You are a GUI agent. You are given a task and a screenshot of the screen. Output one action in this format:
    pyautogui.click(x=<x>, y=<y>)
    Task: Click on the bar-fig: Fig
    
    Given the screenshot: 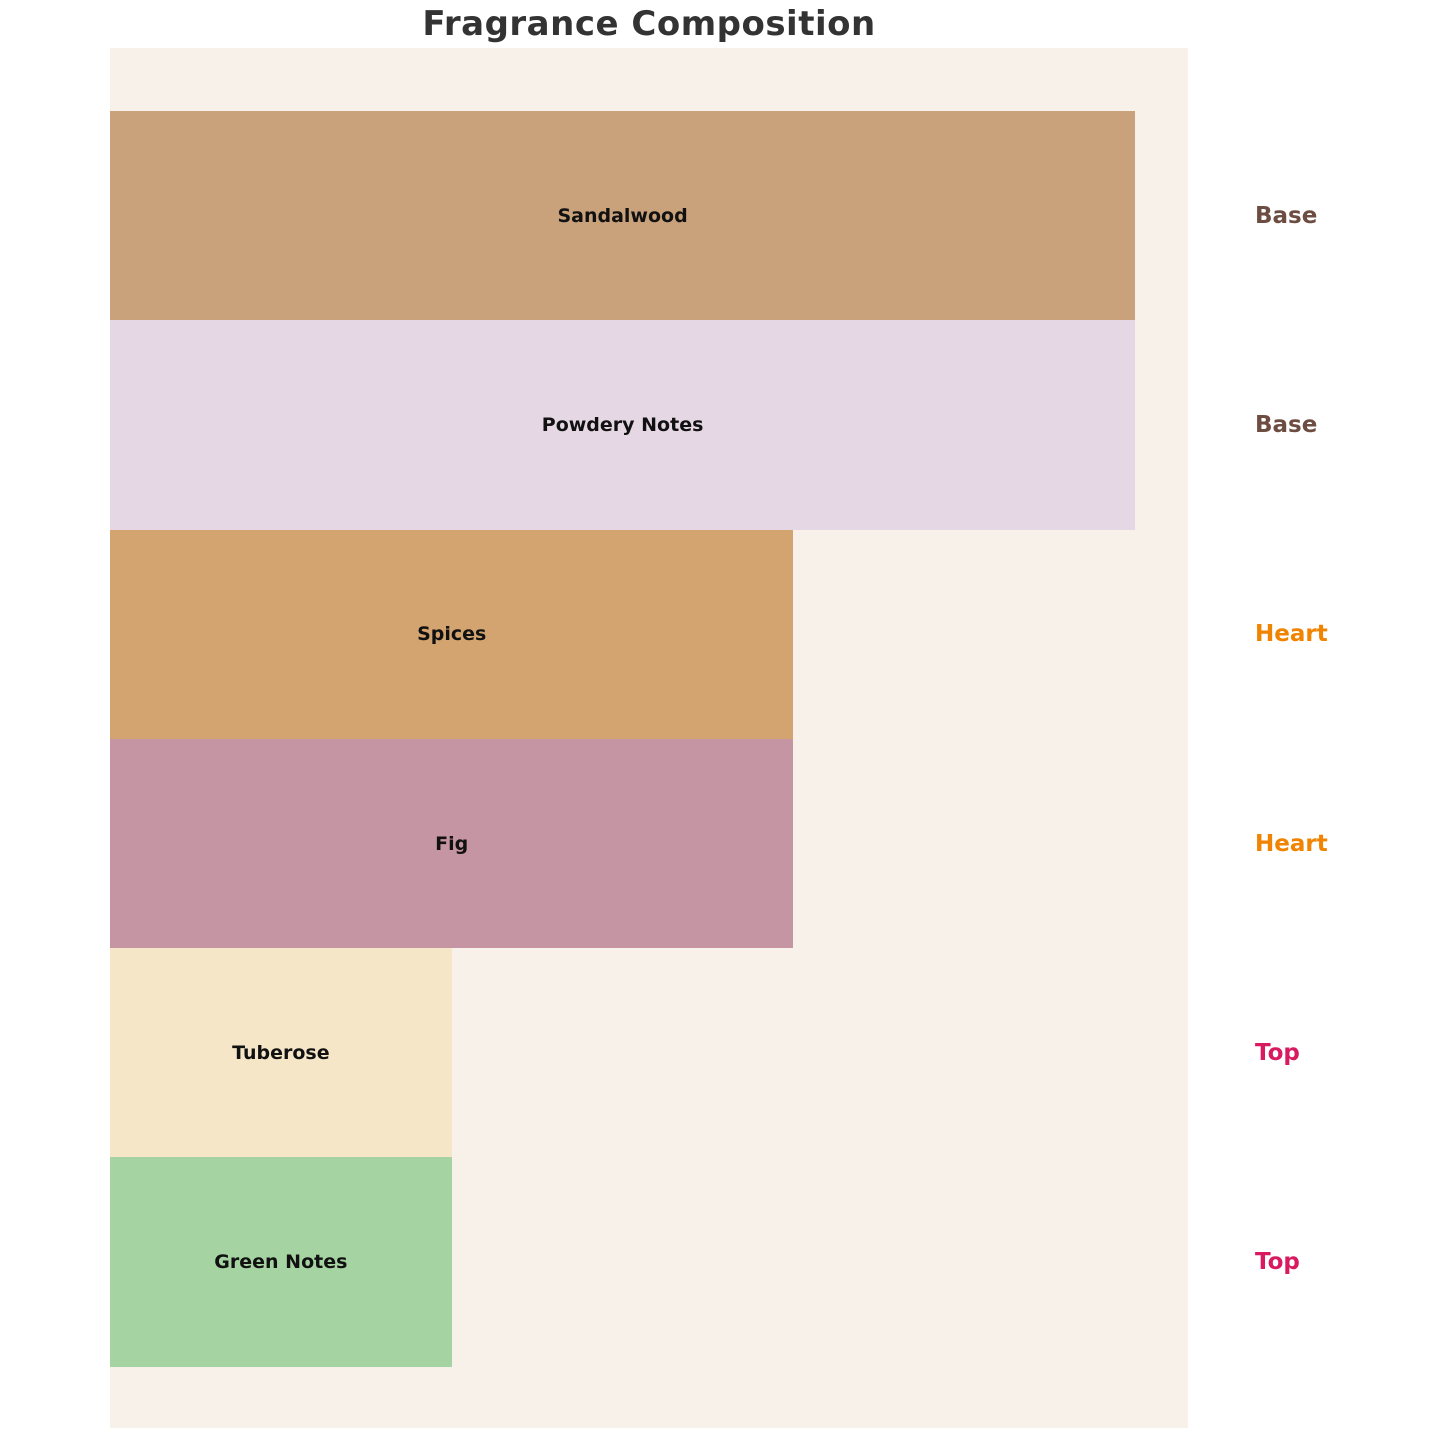 What is the action you would take?
    pyautogui.click(x=452, y=843)
    